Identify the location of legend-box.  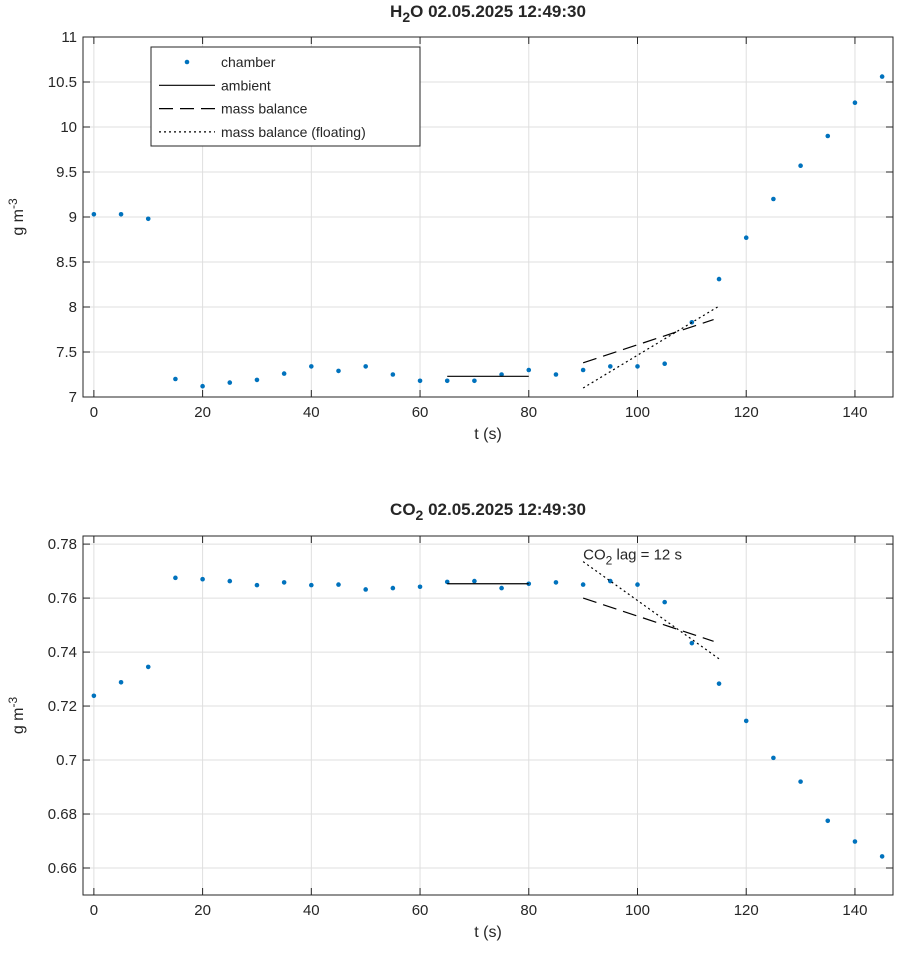
(285, 96).